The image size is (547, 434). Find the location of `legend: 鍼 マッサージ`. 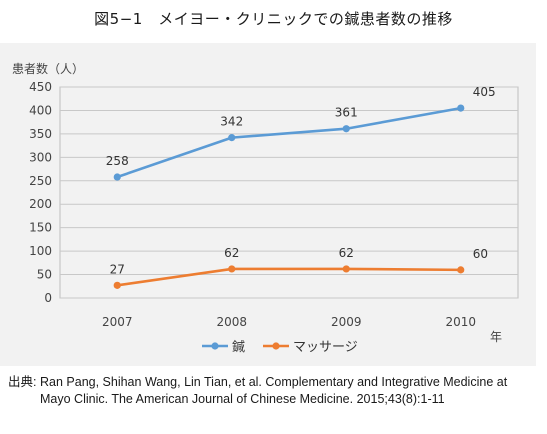

legend: 鍼 マッサージ is located at coordinates (280, 347).